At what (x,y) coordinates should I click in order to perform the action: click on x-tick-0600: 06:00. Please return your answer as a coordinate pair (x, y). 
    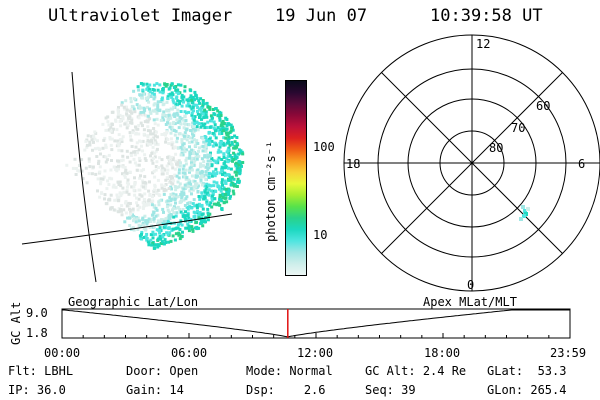
    Looking at the image, I should click on (189, 353).